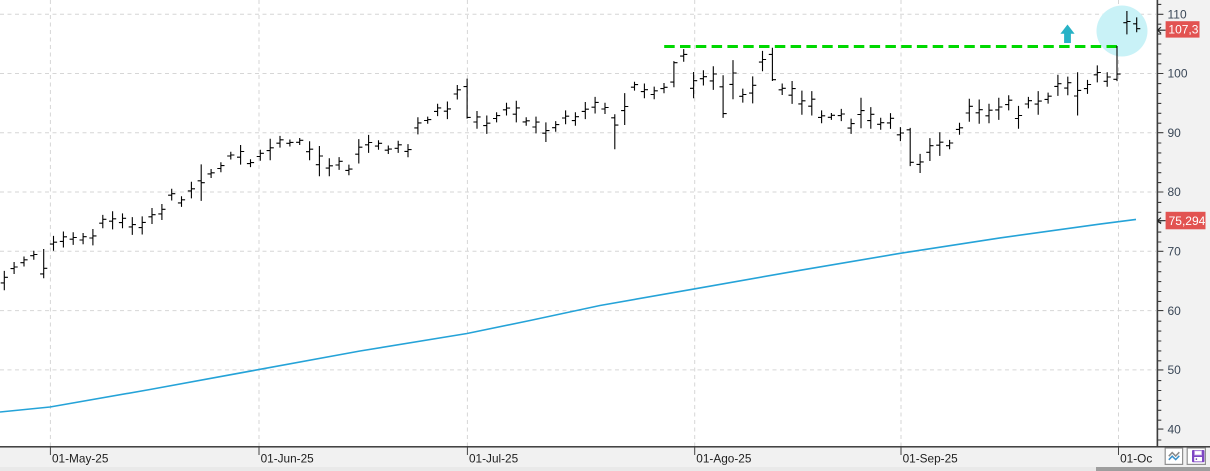 Image resolution: width=1210 pixels, height=471 pixels. What do you see at coordinates (1175, 311) in the screenshot?
I see `svg-text: 60` at bounding box center [1175, 311].